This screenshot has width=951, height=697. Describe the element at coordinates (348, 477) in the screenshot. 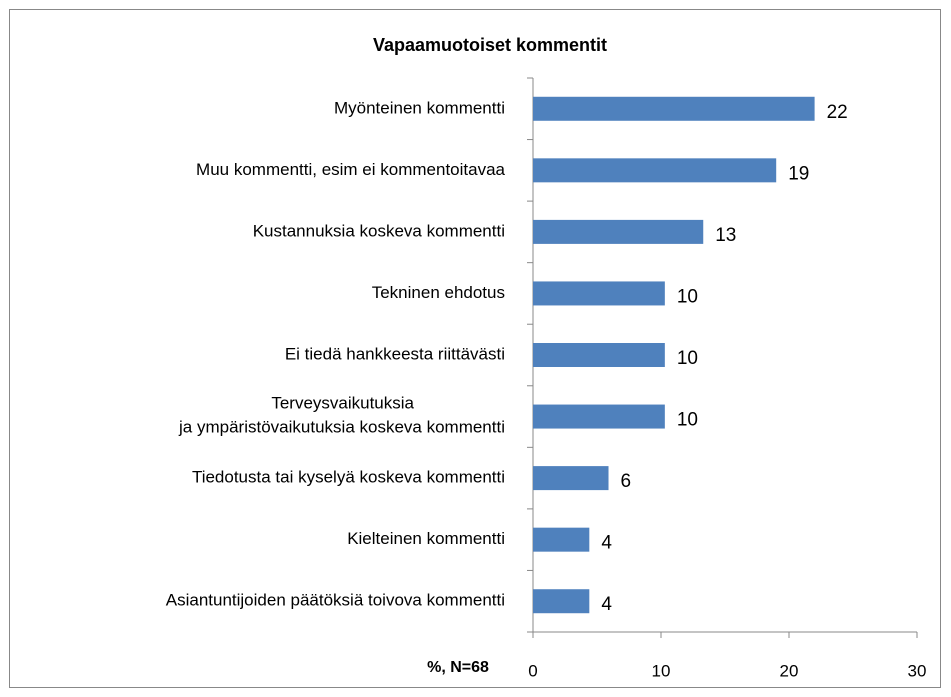

I see `category-label: Tiedotusta tai kyselyä koskeva kommentti` at that location.